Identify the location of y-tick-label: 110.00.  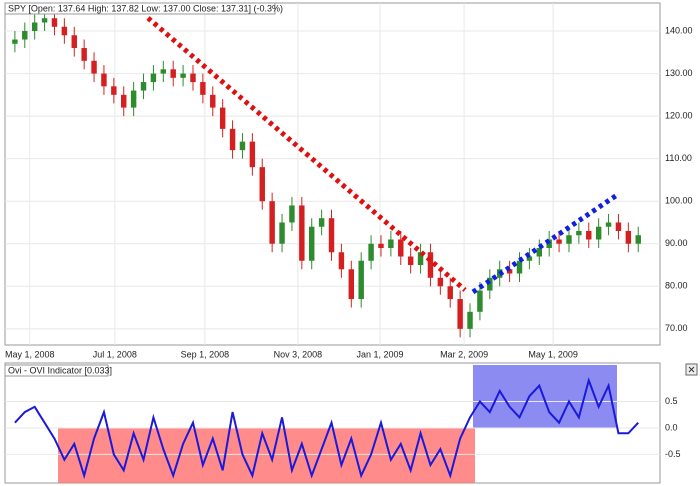
(678, 158).